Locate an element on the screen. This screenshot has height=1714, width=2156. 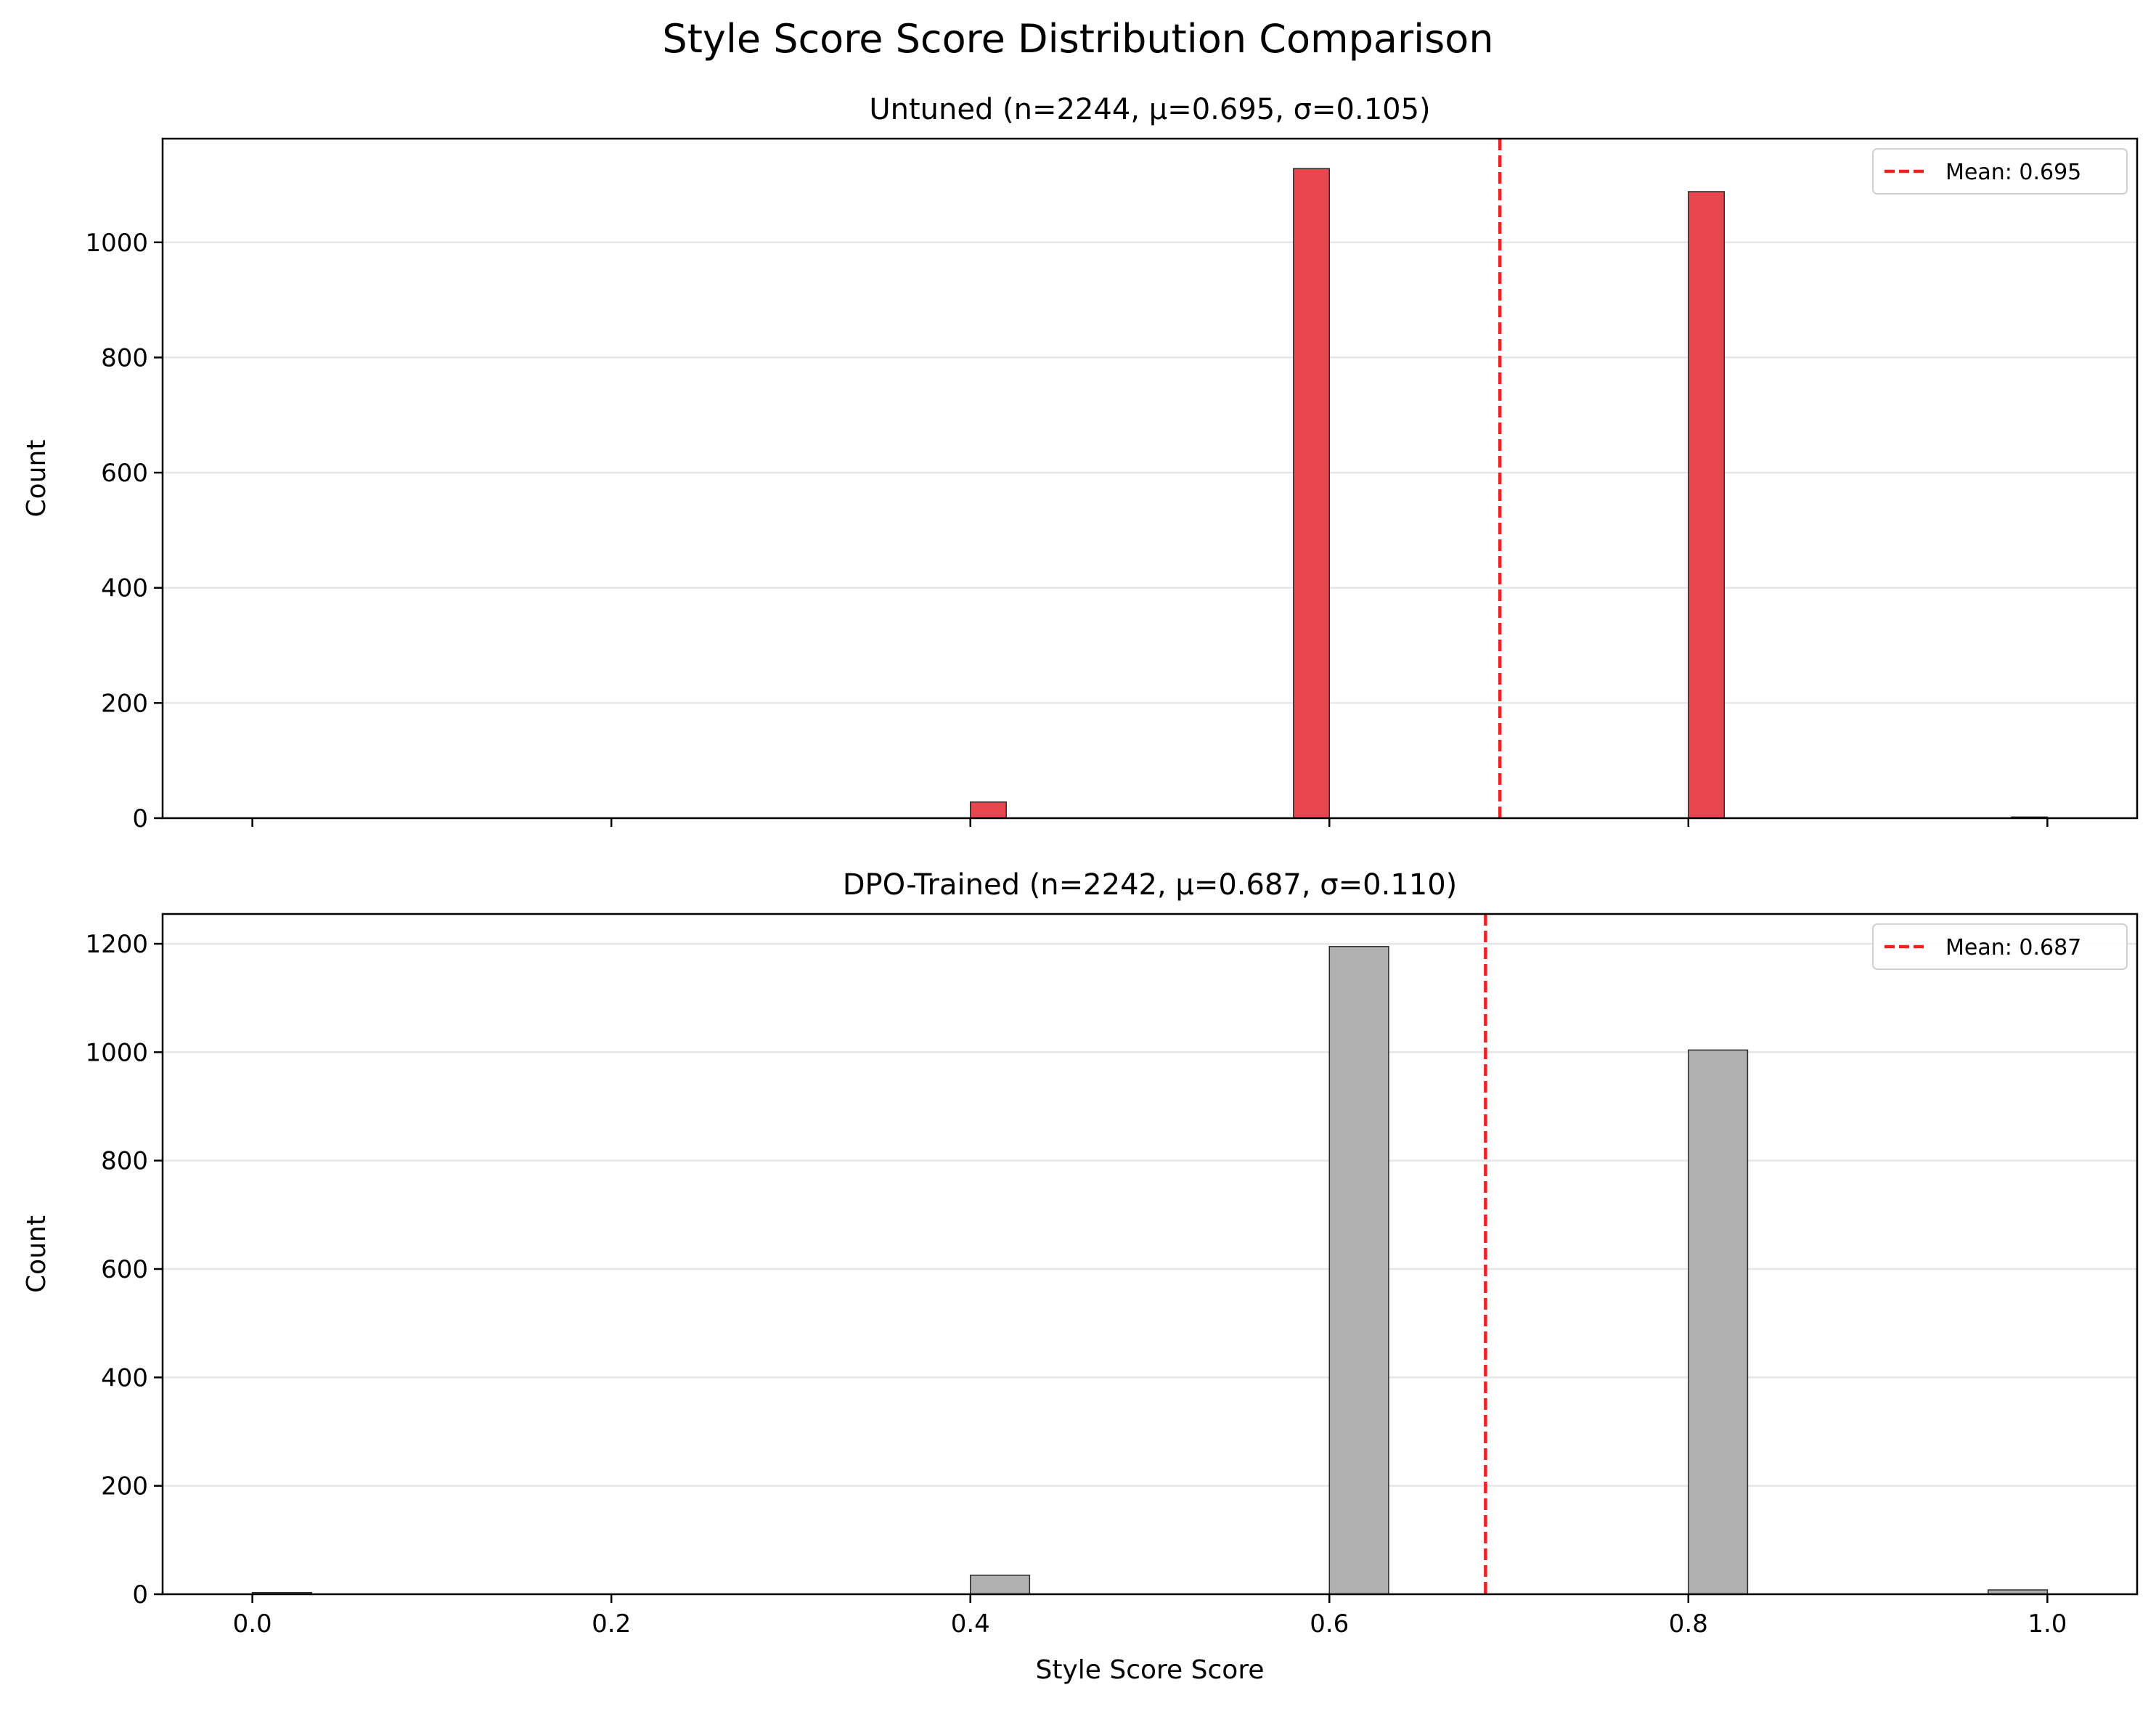
x-tick-label: 0.6 is located at coordinates (1330, 1623).